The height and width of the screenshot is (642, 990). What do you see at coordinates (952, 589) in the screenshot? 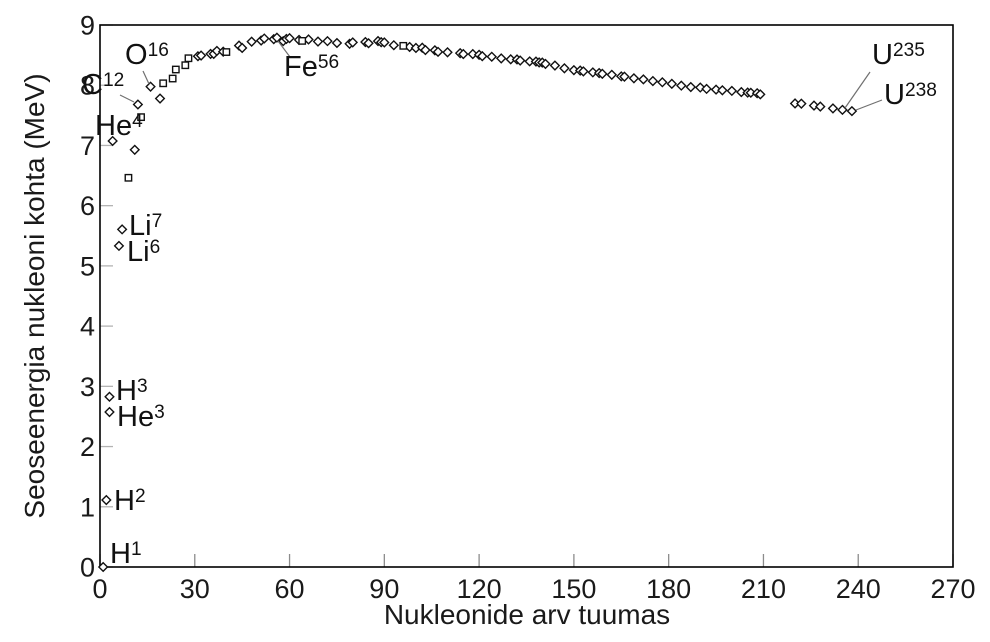
I see `x-tick-label: 270` at bounding box center [952, 589].